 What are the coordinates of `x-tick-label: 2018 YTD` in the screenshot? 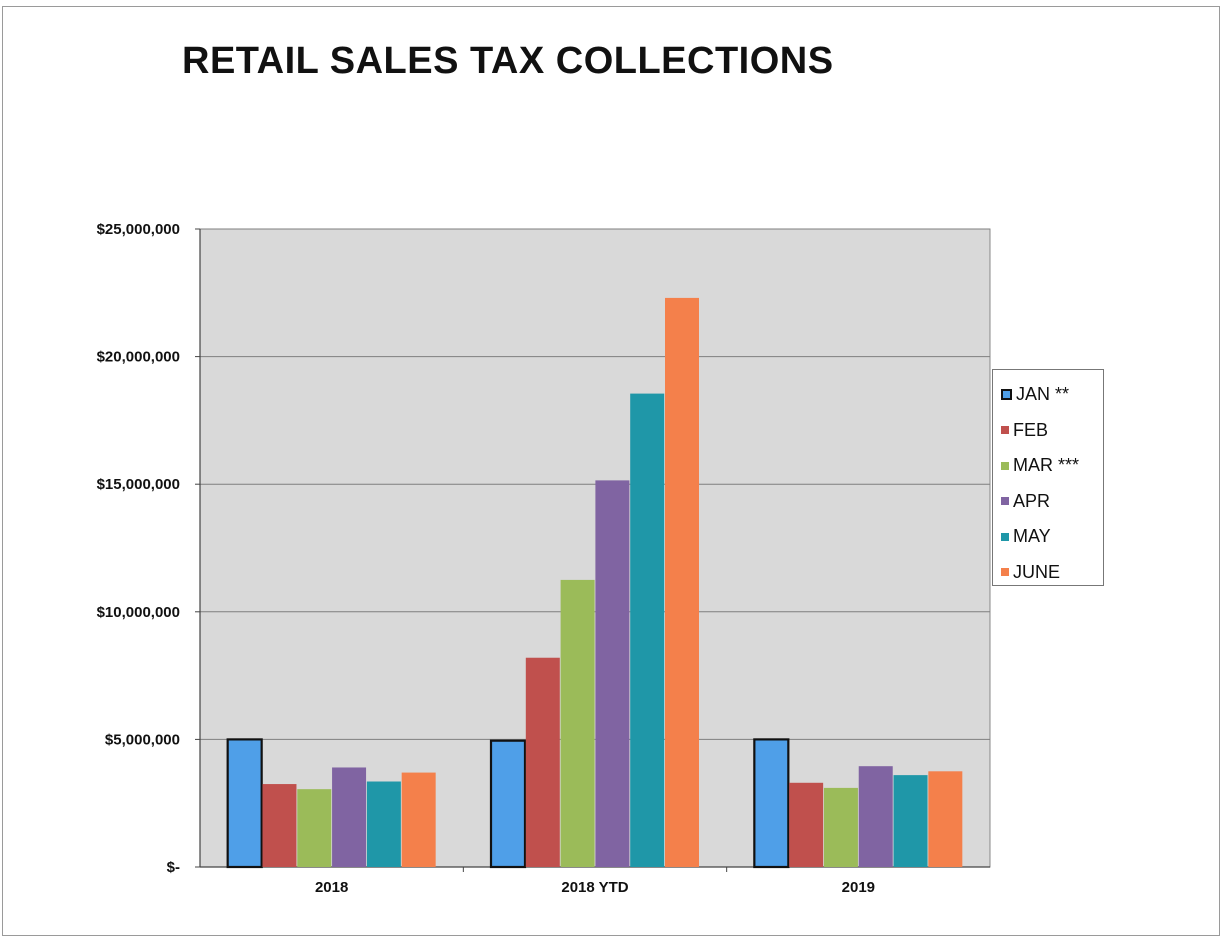 It's located at (594, 887).